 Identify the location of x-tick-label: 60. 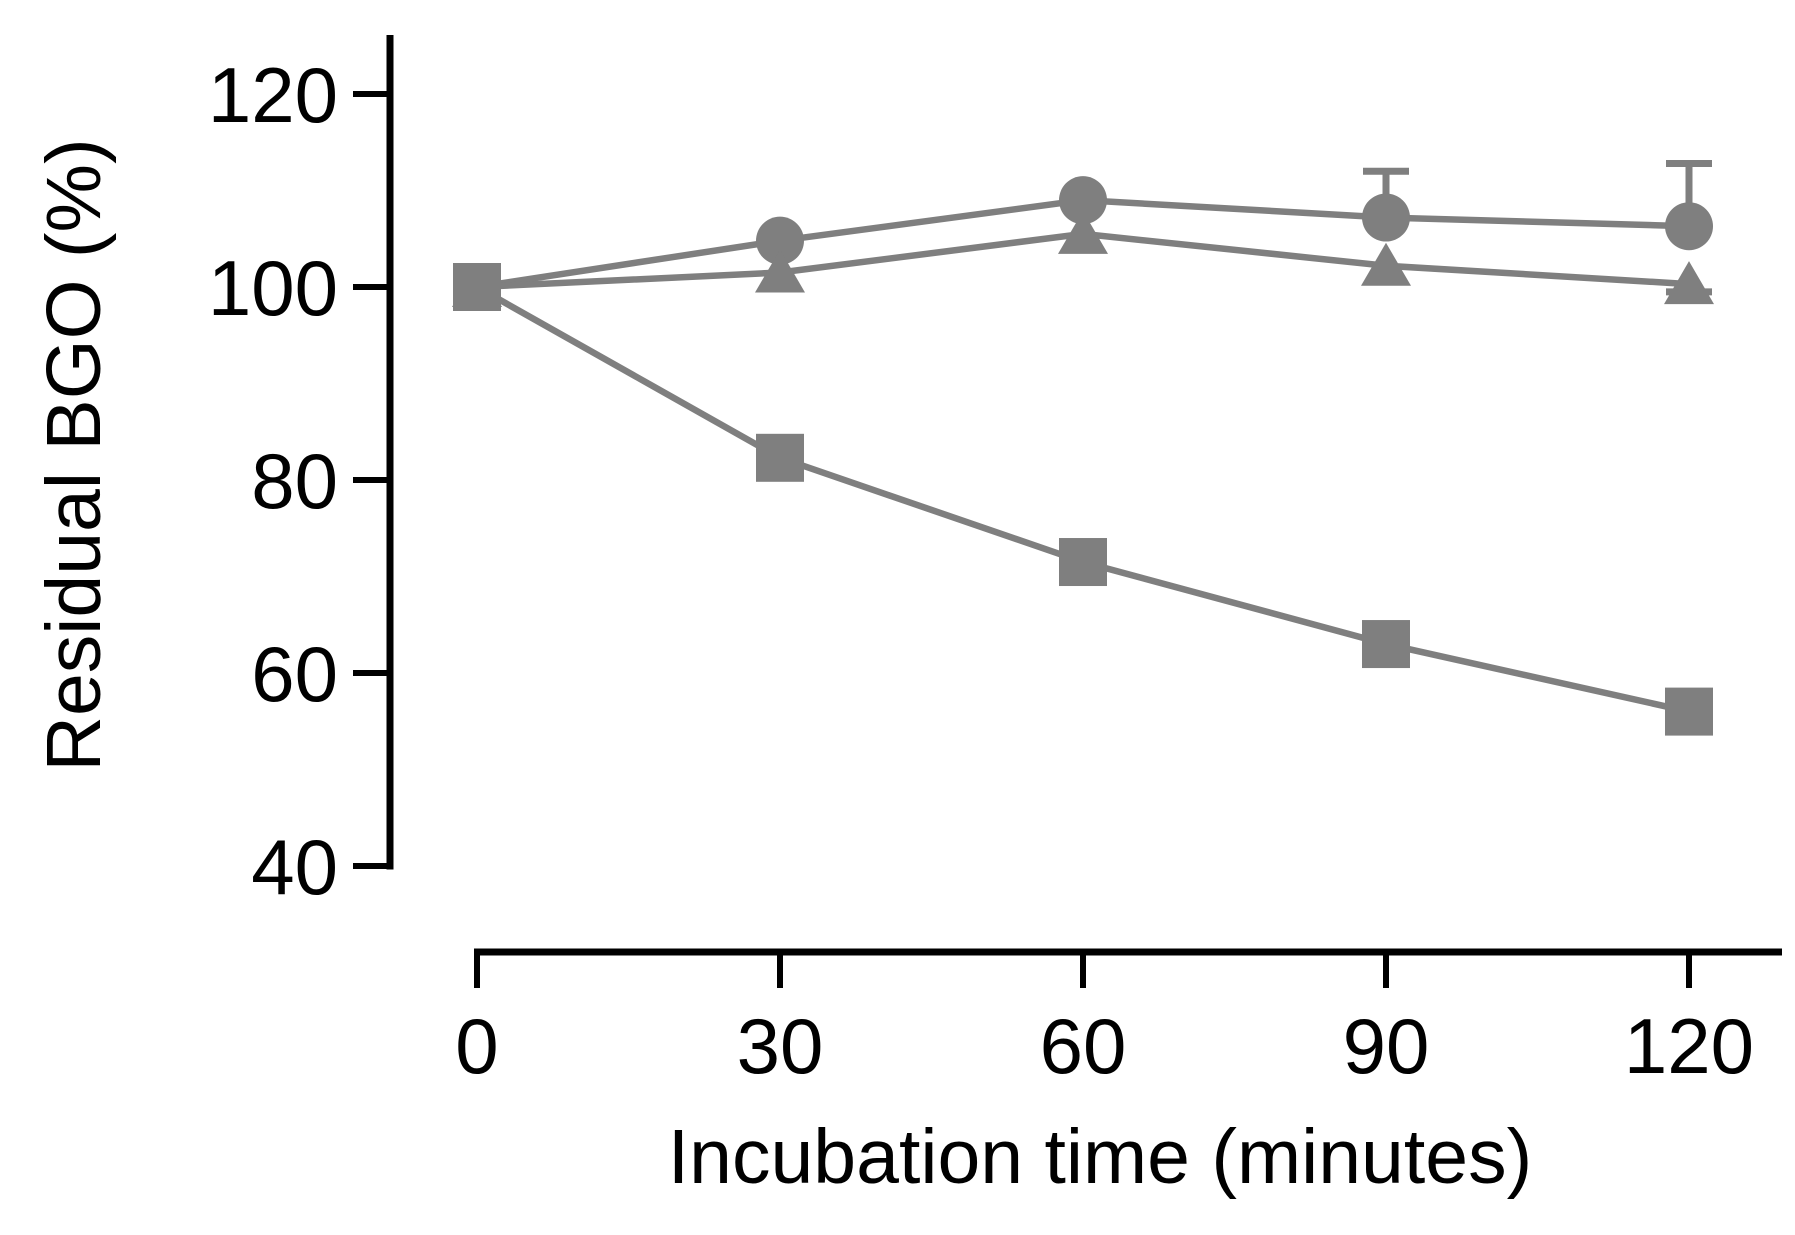
(1083, 1046).